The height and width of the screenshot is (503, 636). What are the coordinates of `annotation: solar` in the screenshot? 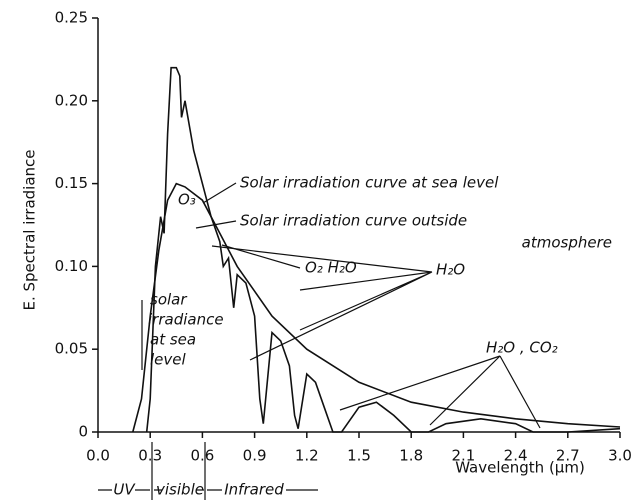 It's located at (168, 300).